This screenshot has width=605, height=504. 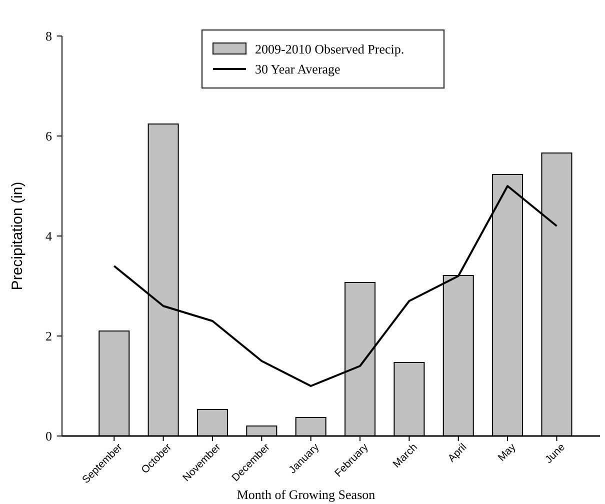 What do you see at coordinates (49, 136) in the screenshot?
I see `y-tick-label: 6` at bounding box center [49, 136].